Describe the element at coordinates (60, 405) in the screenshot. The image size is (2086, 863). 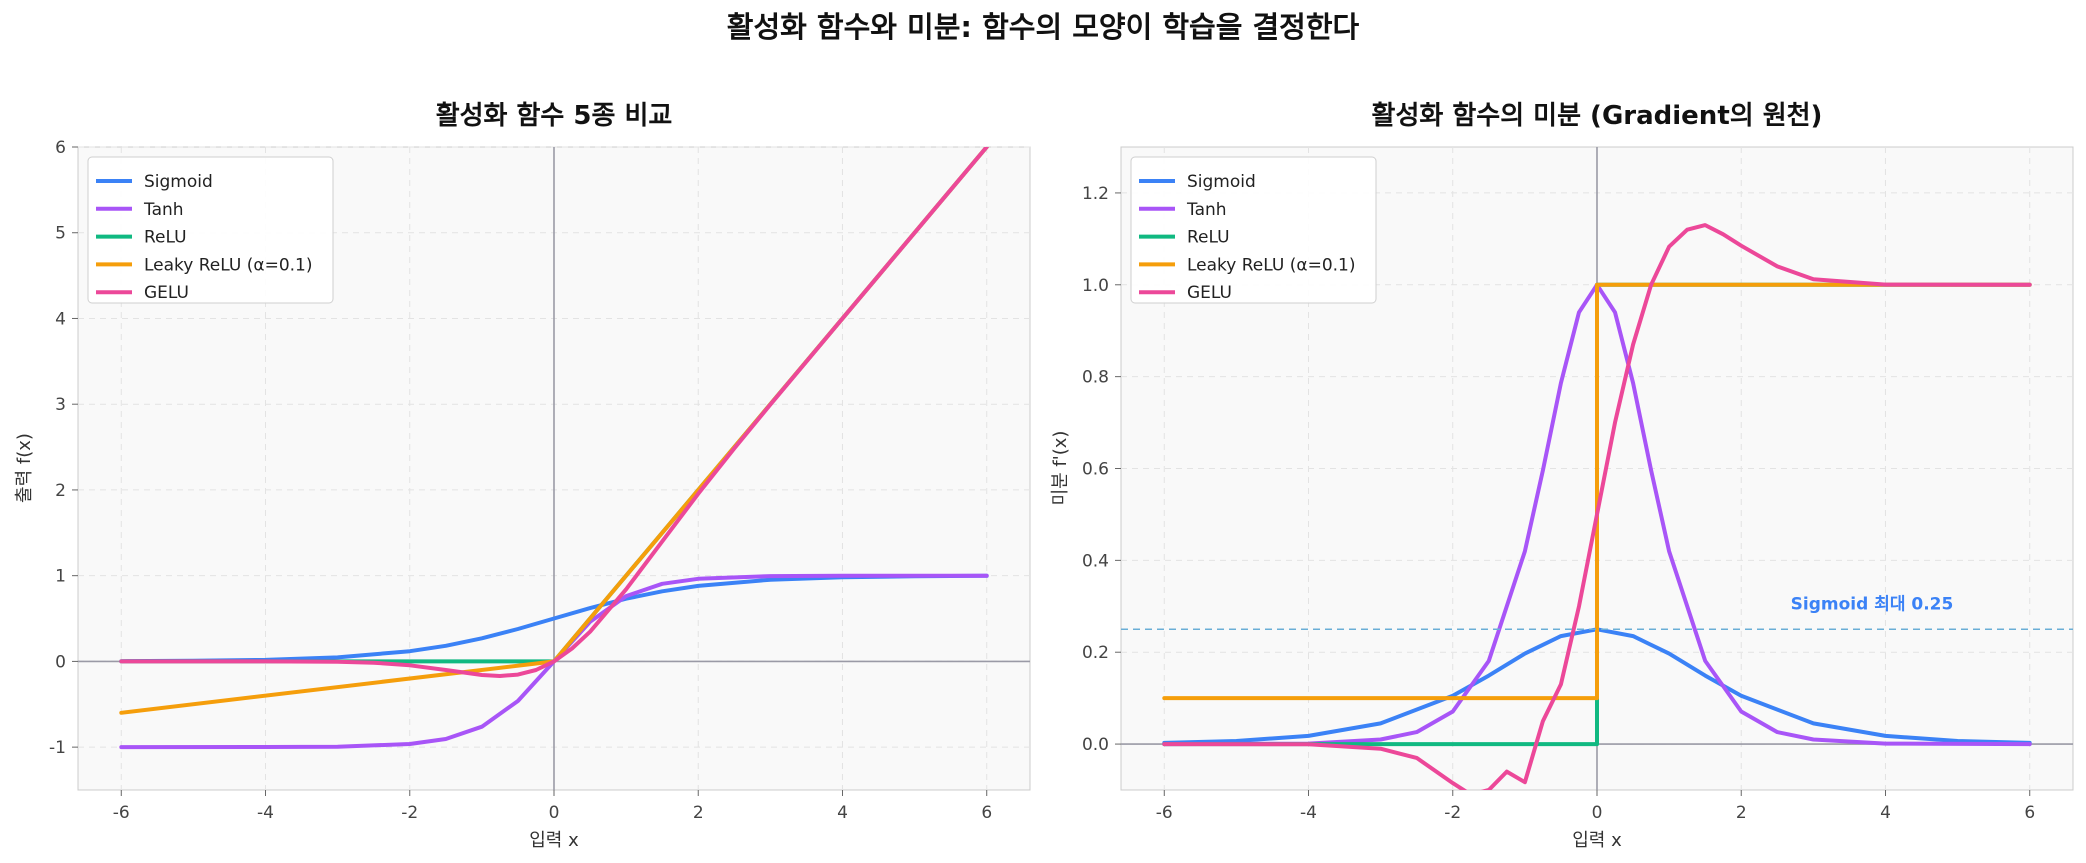
I see `y-tick-label: 3` at that location.